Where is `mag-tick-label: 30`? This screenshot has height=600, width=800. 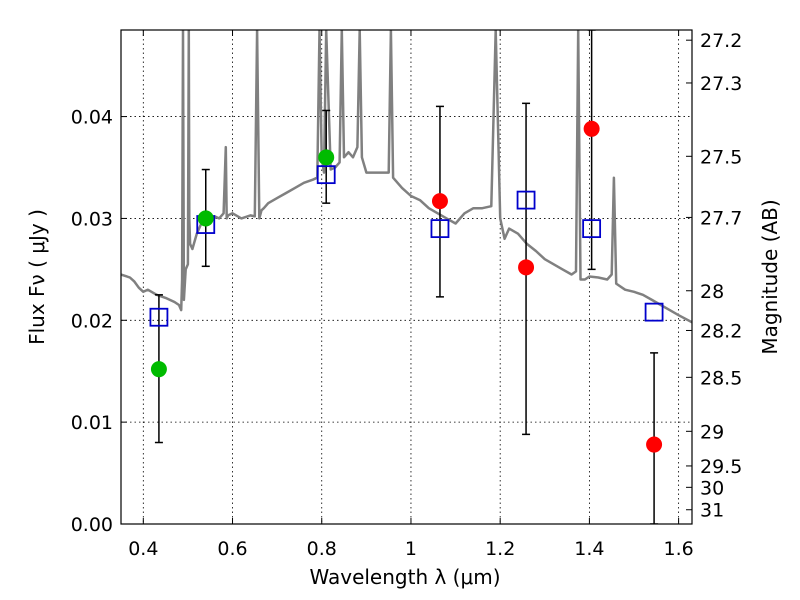 mag-tick-label: 30 is located at coordinates (712, 488).